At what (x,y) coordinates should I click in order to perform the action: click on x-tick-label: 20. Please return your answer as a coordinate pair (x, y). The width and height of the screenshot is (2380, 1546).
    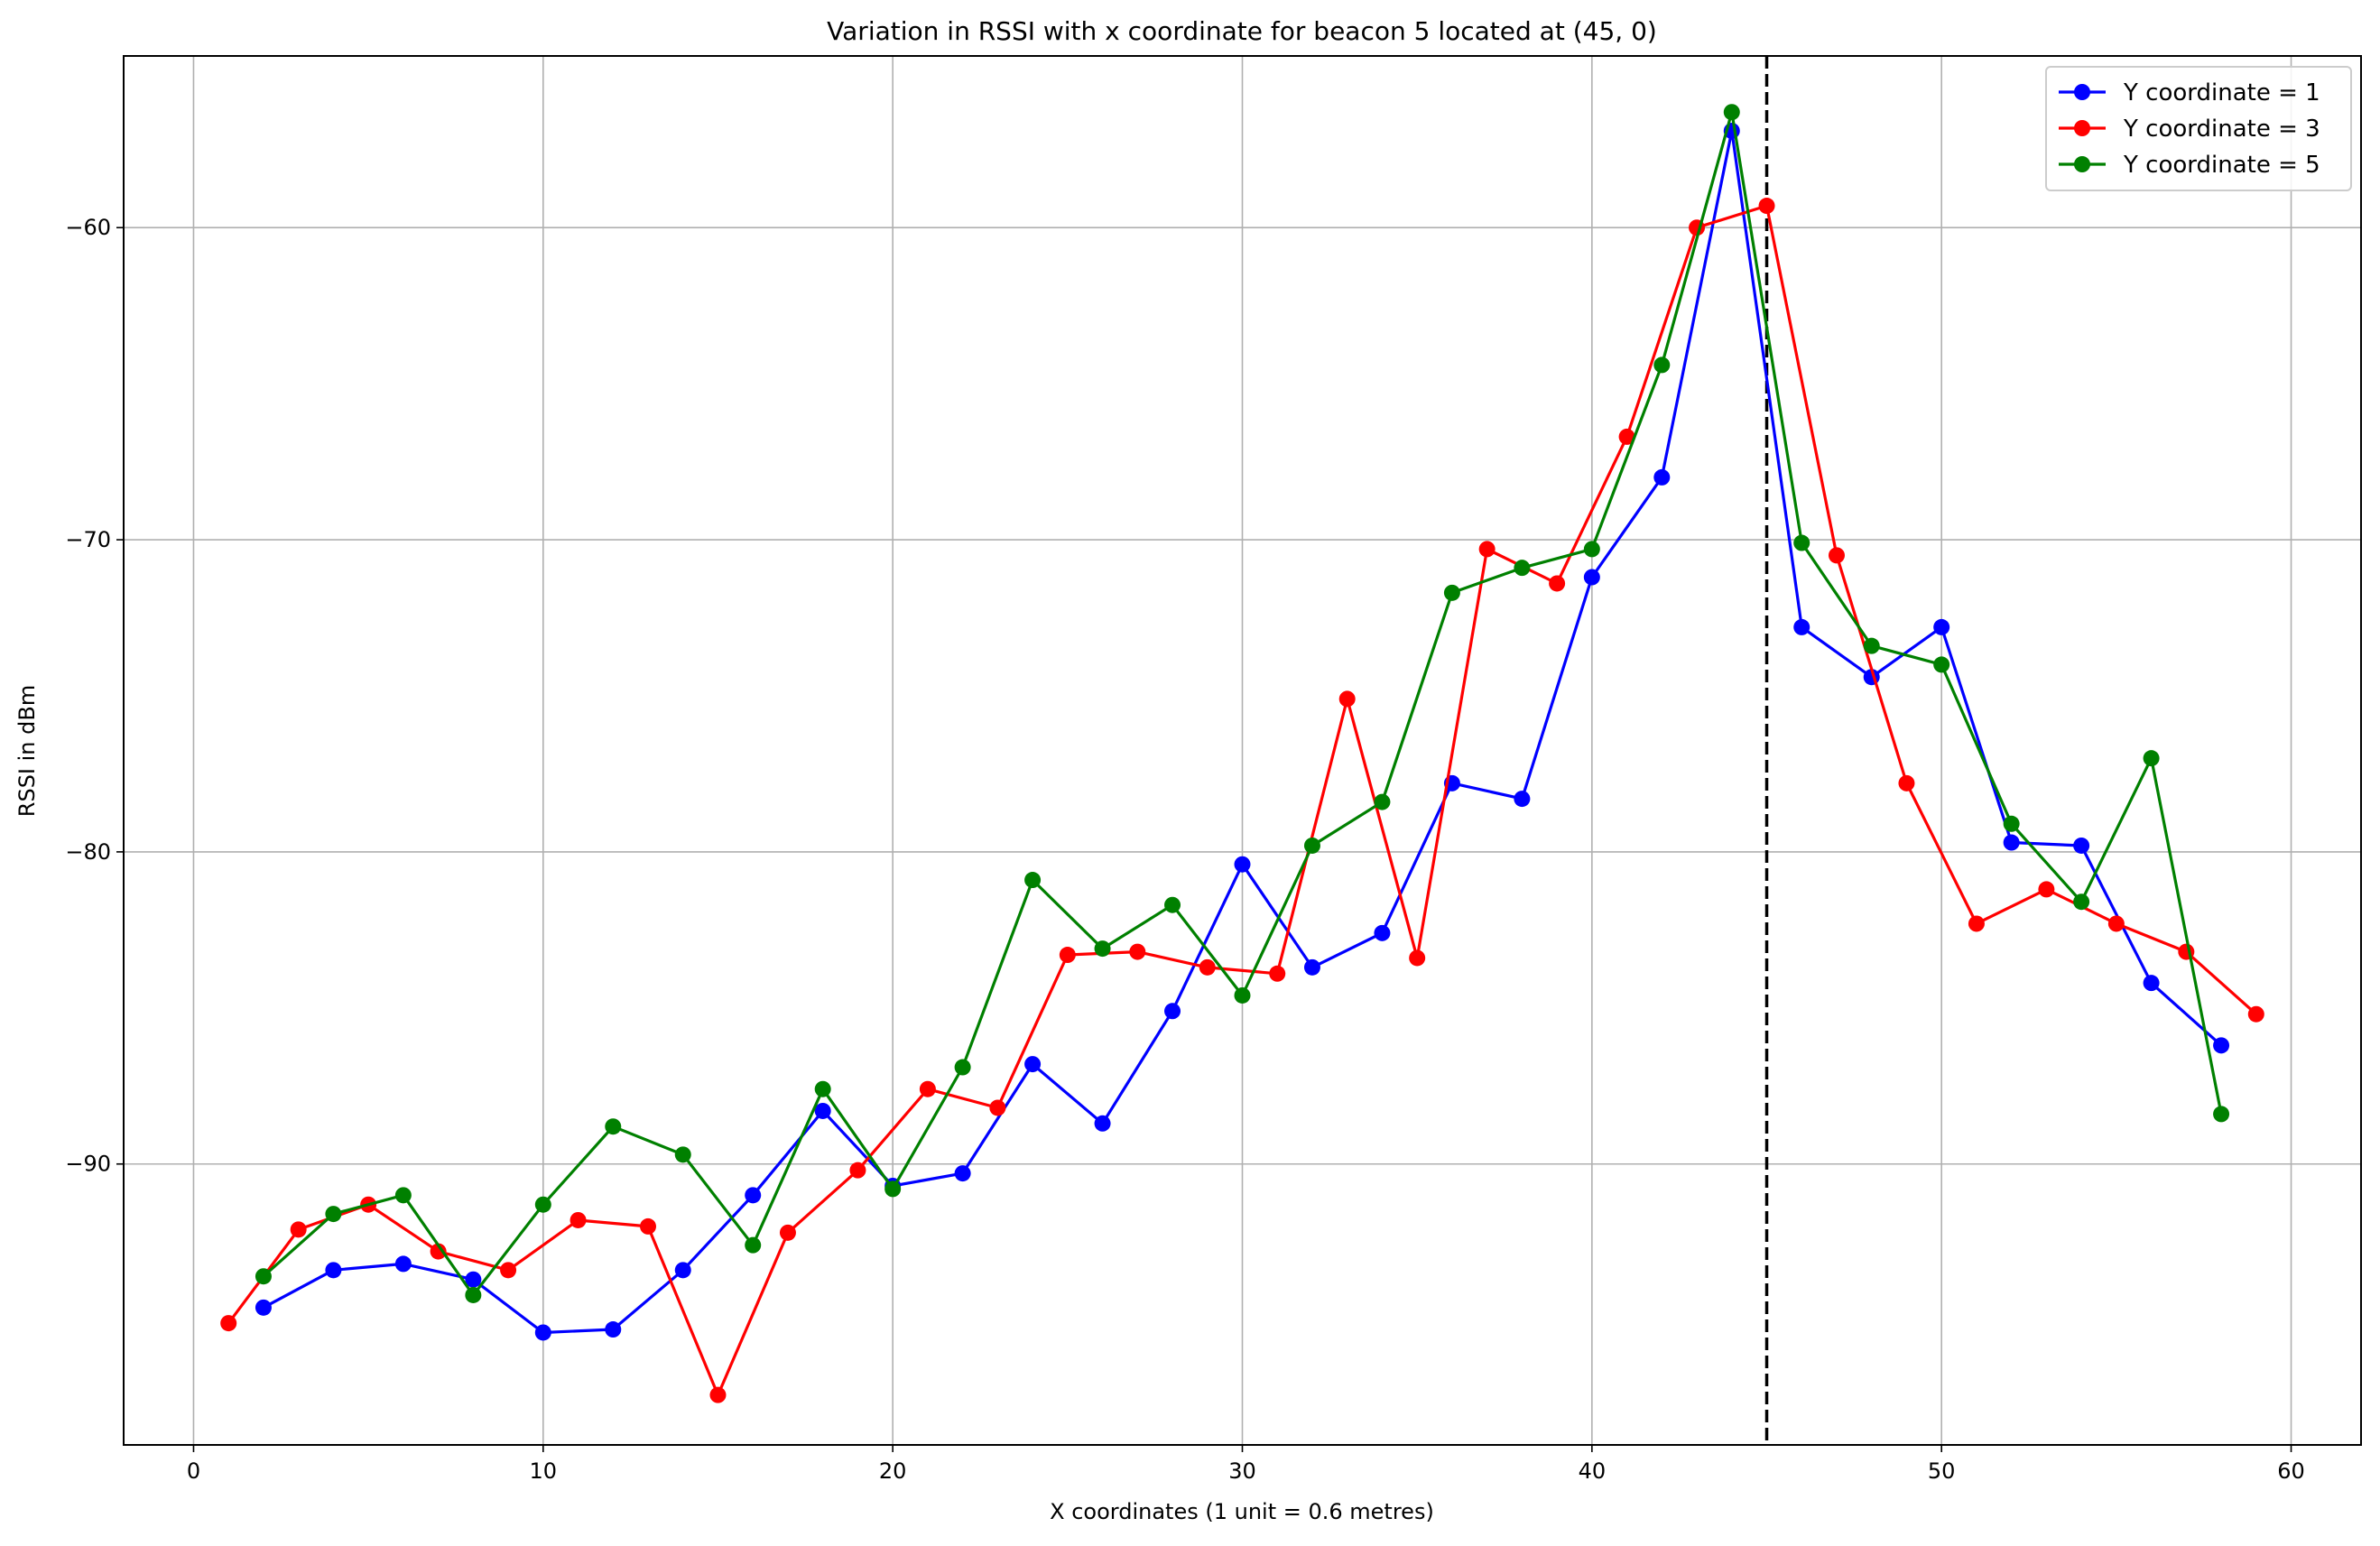
    Looking at the image, I should click on (893, 1471).